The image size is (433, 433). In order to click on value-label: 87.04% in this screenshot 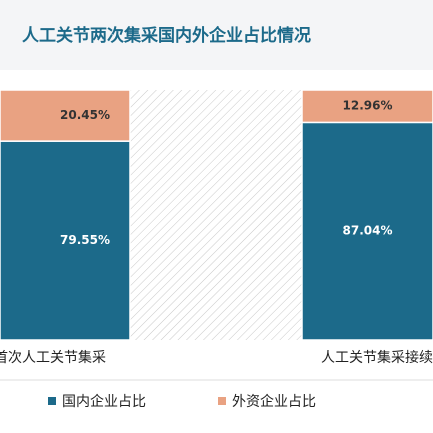, I will do `click(368, 231)`.